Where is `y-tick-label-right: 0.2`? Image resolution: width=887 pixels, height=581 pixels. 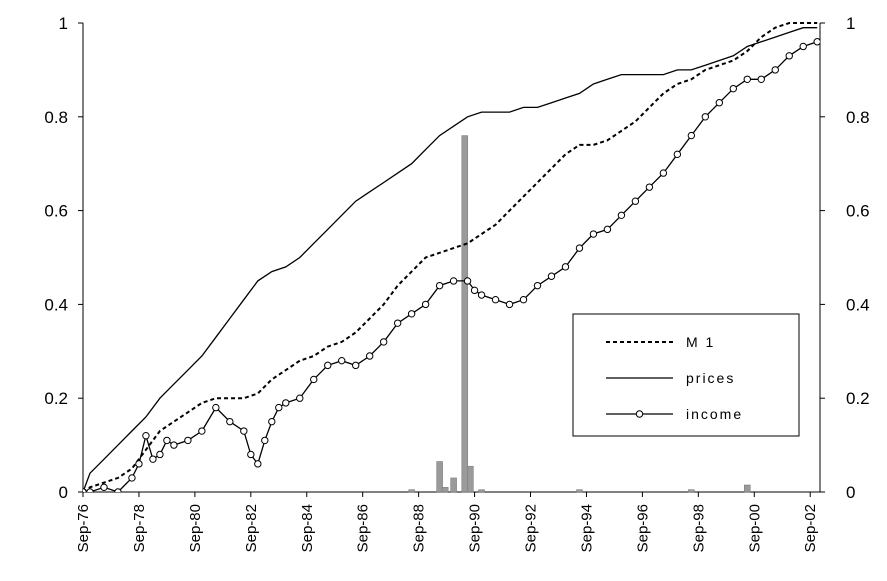
y-tick-label-right: 0.2 is located at coordinates (858, 398).